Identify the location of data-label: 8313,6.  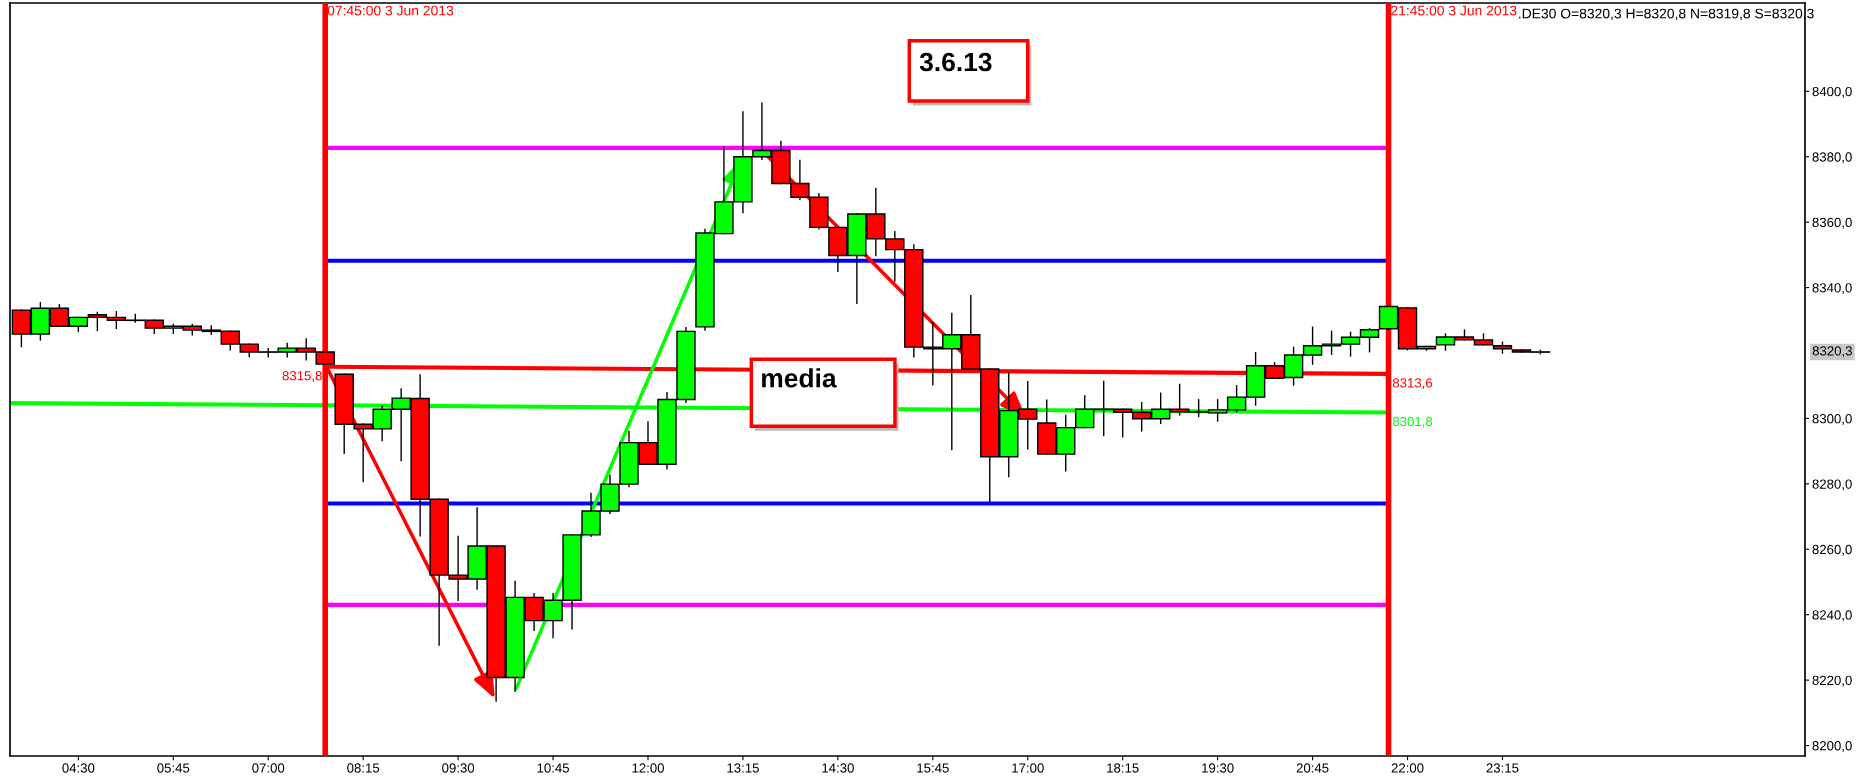
(1412, 384).